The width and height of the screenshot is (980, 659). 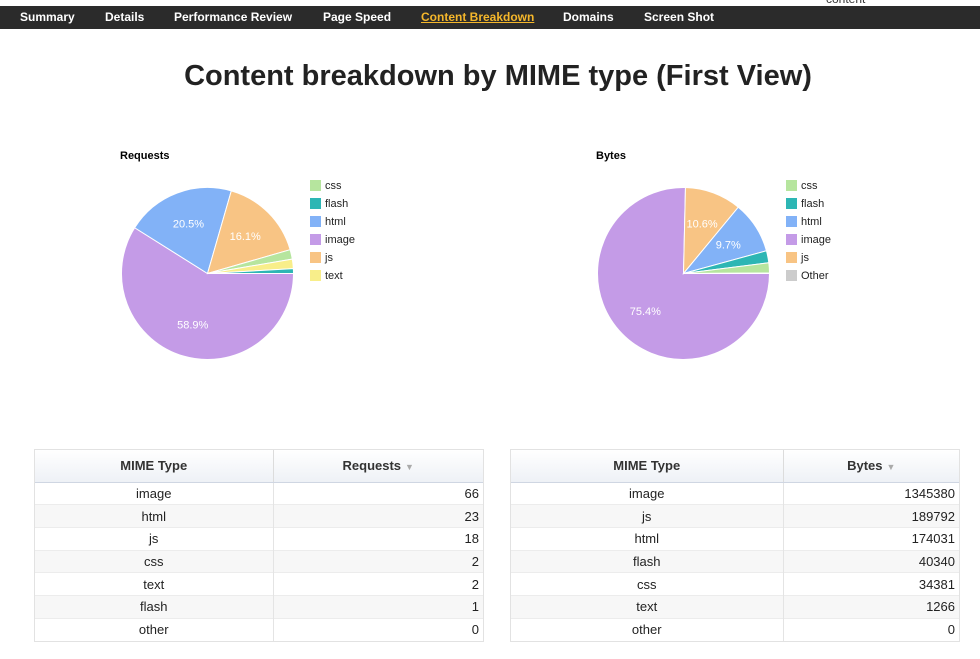 I want to click on legend-item: text, so click(x=332, y=279).